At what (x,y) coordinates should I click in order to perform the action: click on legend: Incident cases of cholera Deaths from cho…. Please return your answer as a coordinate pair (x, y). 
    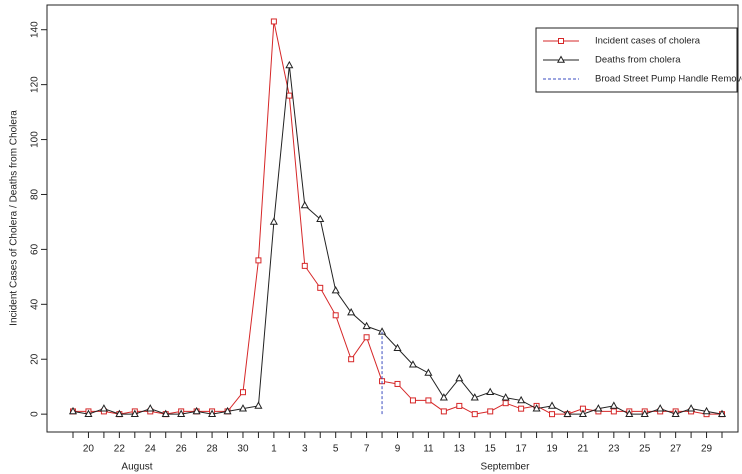
    Looking at the image, I should click on (638, 60).